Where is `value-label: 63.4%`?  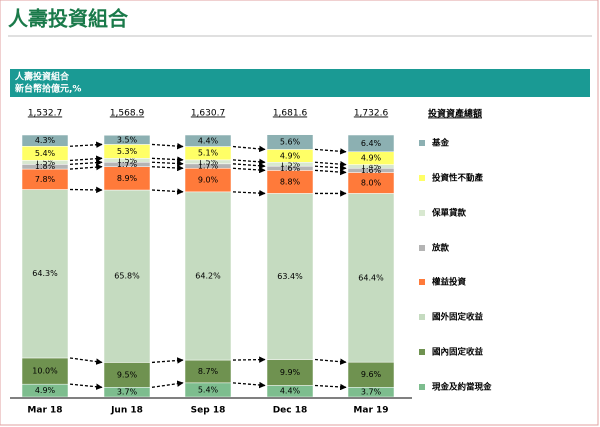 value-label: 63.4% is located at coordinates (290, 276).